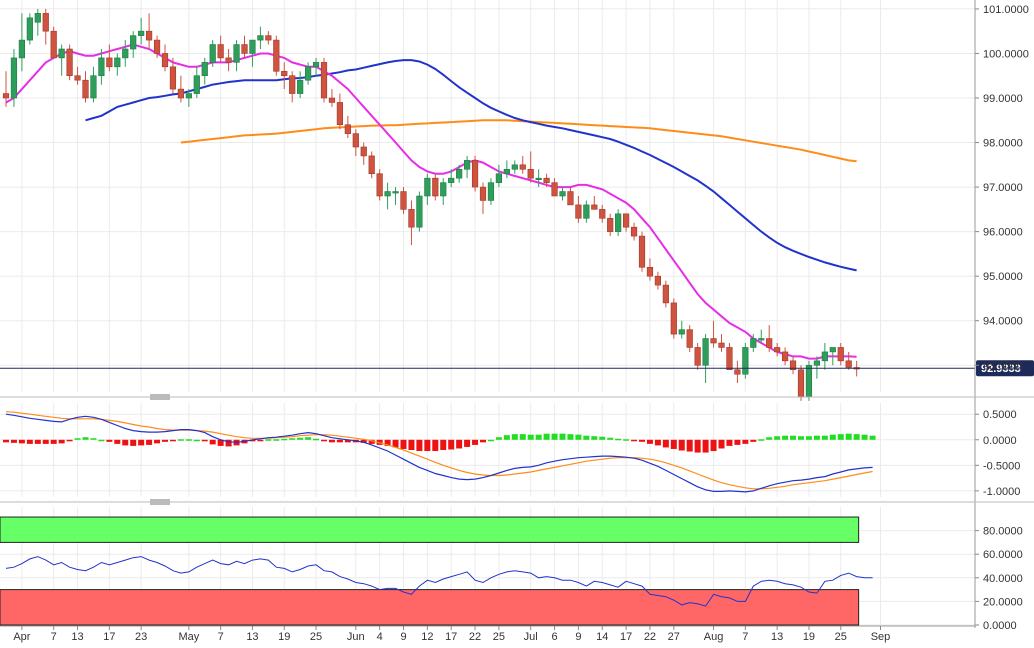 The width and height of the screenshot is (1034, 648). I want to click on x-tick-label: 9, so click(403, 637).